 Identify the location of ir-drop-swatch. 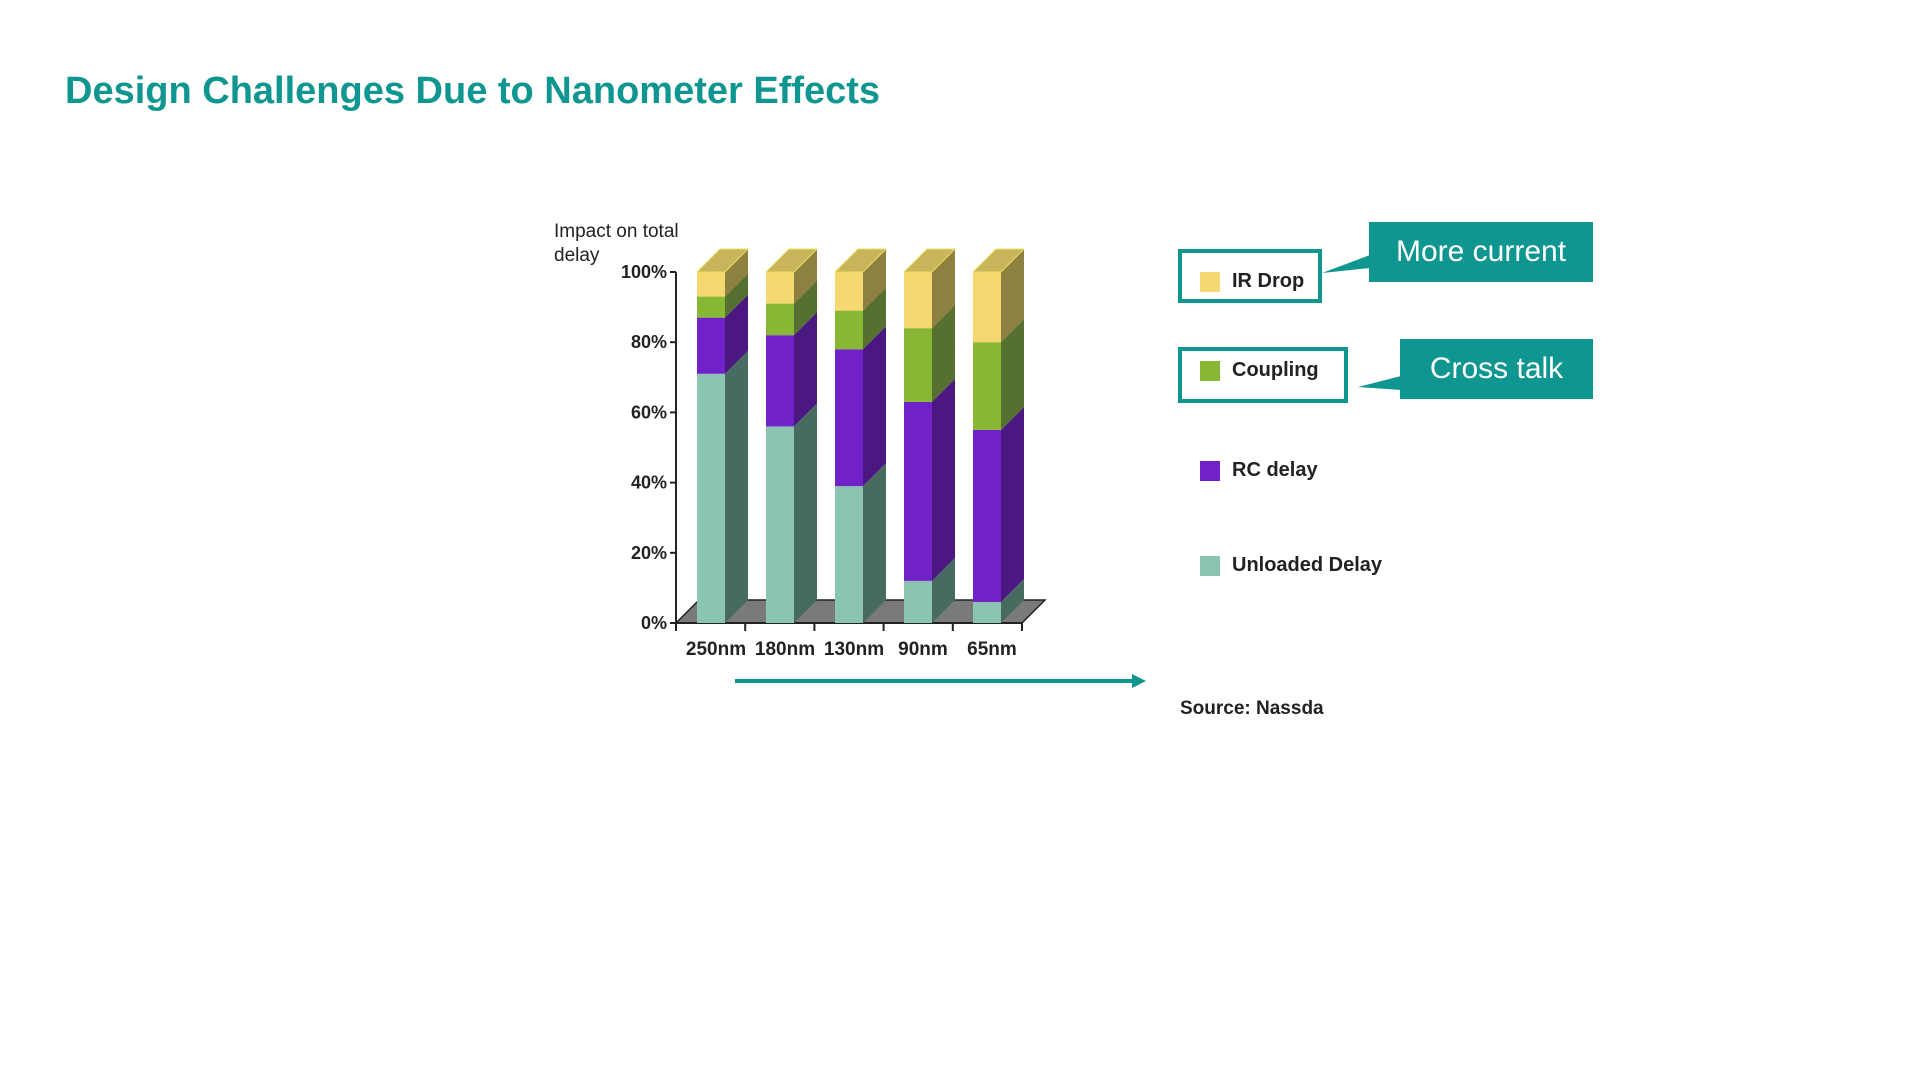
(1210, 281).